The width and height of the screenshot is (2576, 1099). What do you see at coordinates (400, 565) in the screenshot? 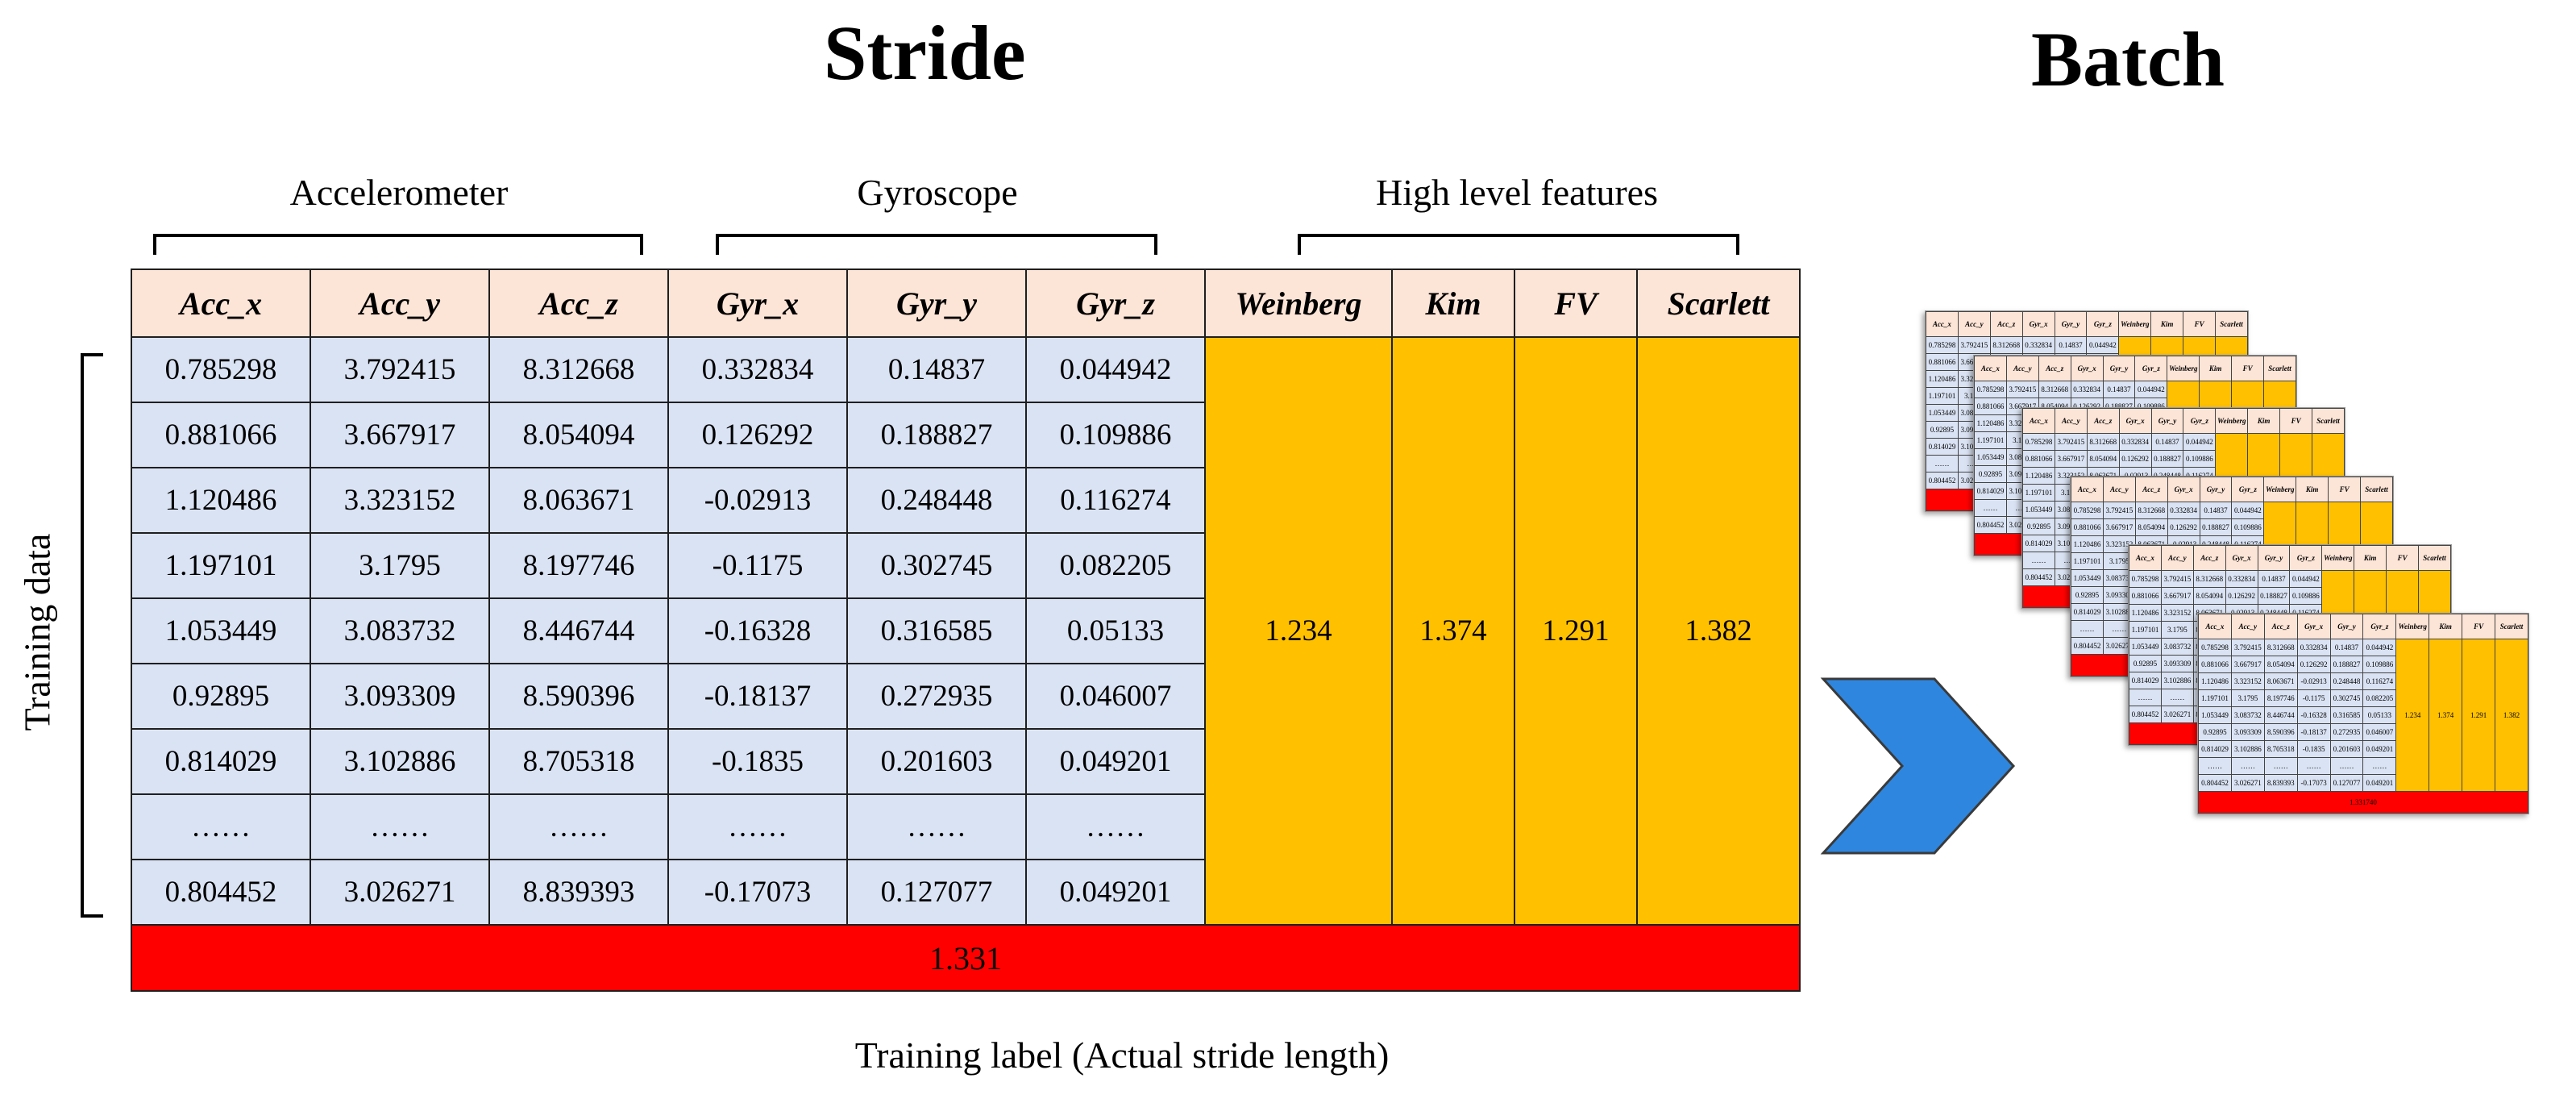
I see `sensor-cell: 3.1795` at bounding box center [400, 565].